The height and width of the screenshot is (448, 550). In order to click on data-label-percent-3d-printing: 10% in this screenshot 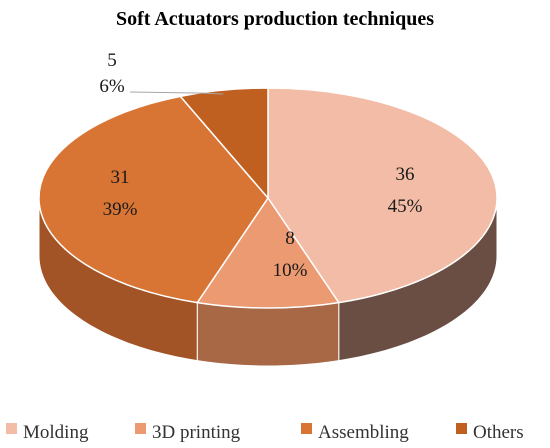, I will do `click(290, 270)`.